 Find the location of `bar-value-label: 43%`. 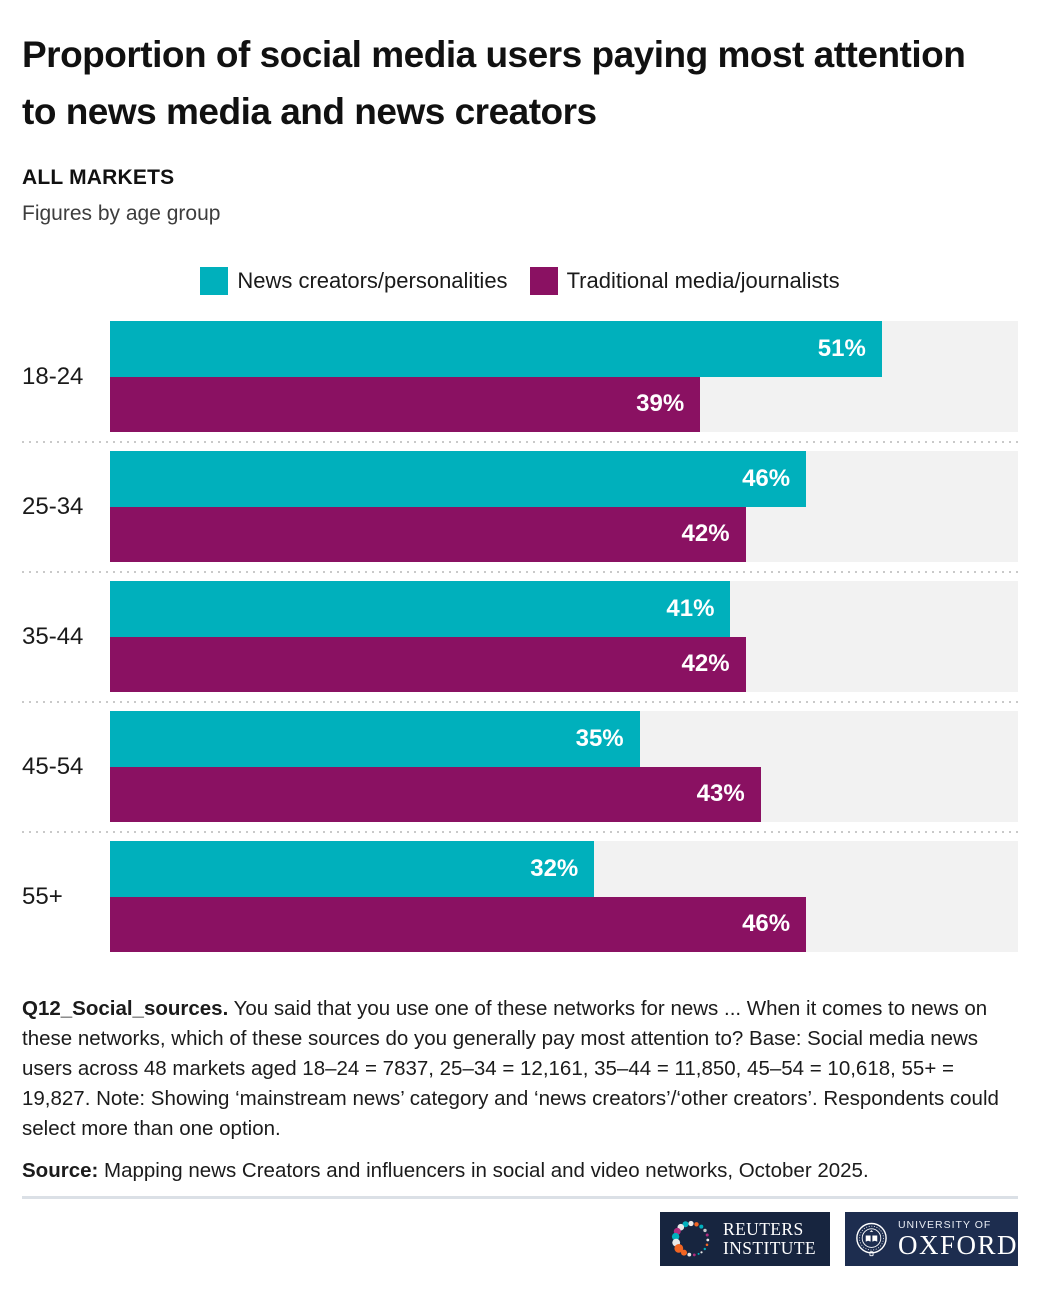

bar-value-label: 43% is located at coordinates (720, 794).